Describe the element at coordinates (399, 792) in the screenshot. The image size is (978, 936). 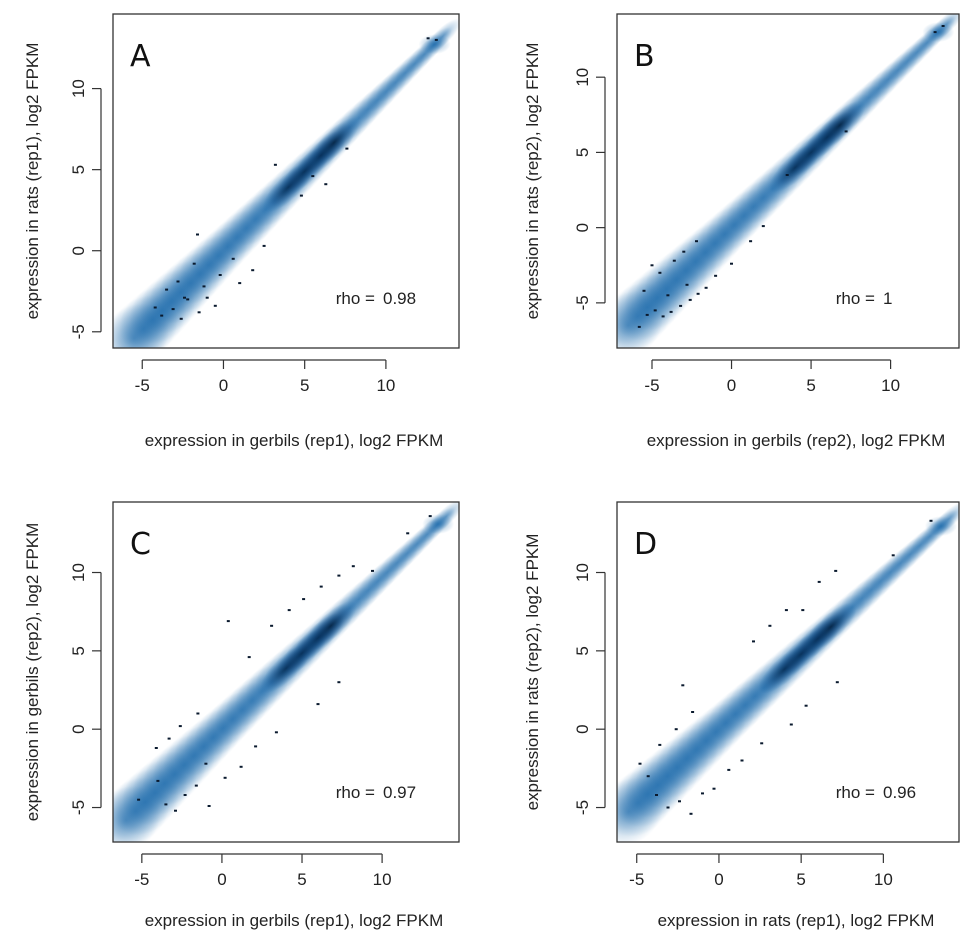
I see `rho-value: 0.97` at that location.